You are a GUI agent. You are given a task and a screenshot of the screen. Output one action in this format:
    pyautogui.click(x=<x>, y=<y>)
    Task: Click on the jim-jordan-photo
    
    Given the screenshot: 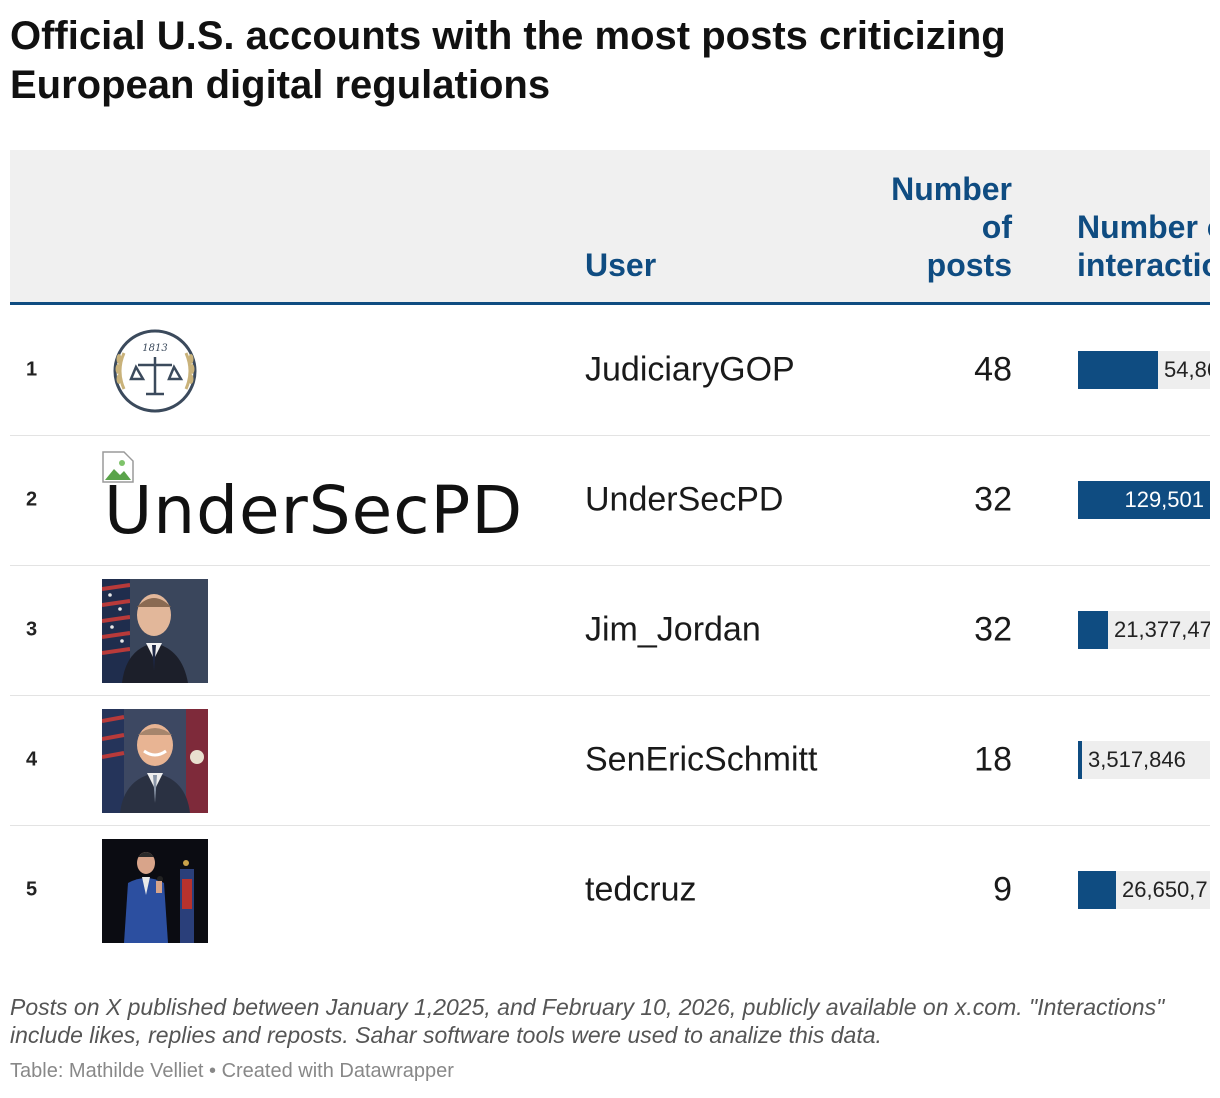 What is the action you would take?
    pyautogui.click(x=155, y=631)
    